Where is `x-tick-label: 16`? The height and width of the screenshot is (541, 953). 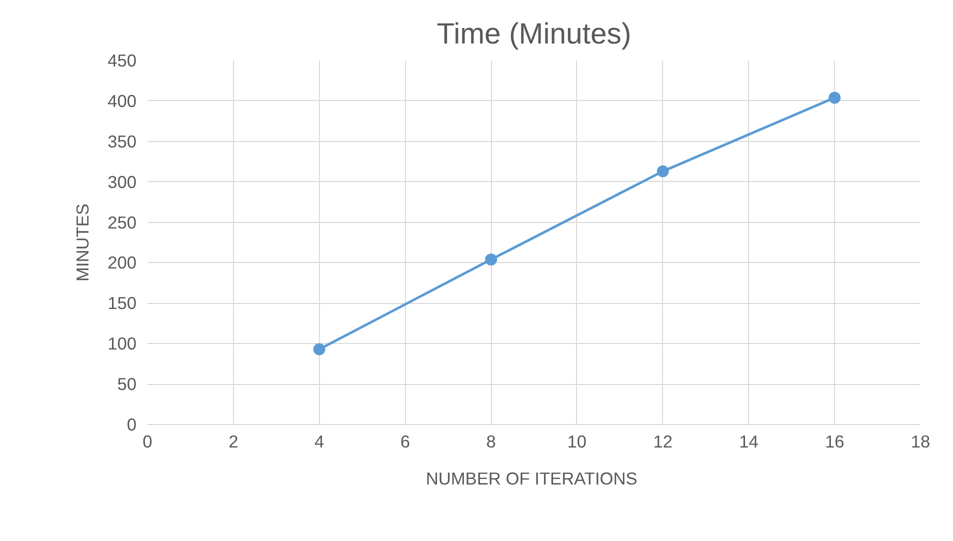 x-tick-label: 16 is located at coordinates (834, 442).